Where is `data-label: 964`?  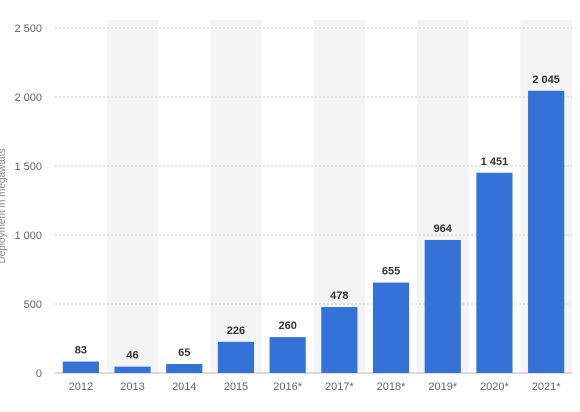
data-label: 964 is located at coordinates (443, 229).